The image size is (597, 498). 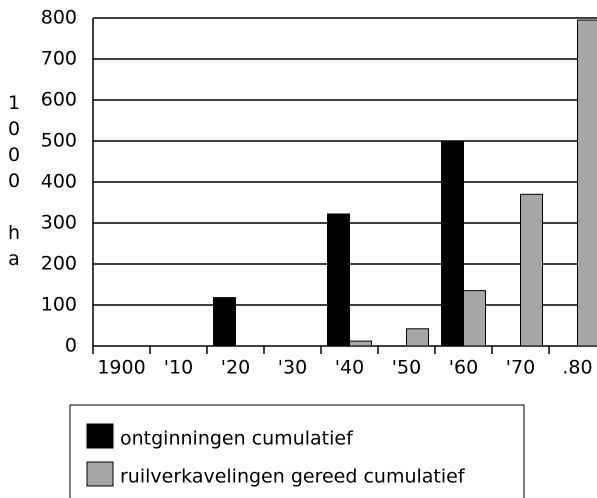 What do you see at coordinates (577, 368) in the screenshot?
I see `x-tick-label: .80` at bounding box center [577, 368].